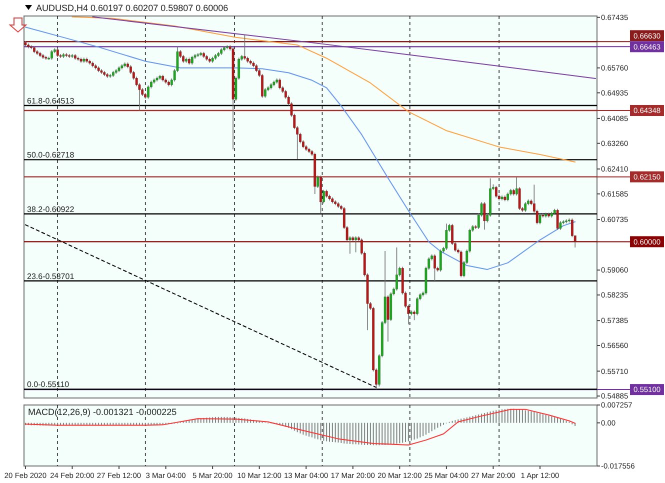 This screenshot has width=665, height=483. Describe the element at coordinates (102, 412) in the screenshot. I see `chart-title: MACD(12,26,9) -0.001321 -0.000225` at that location.